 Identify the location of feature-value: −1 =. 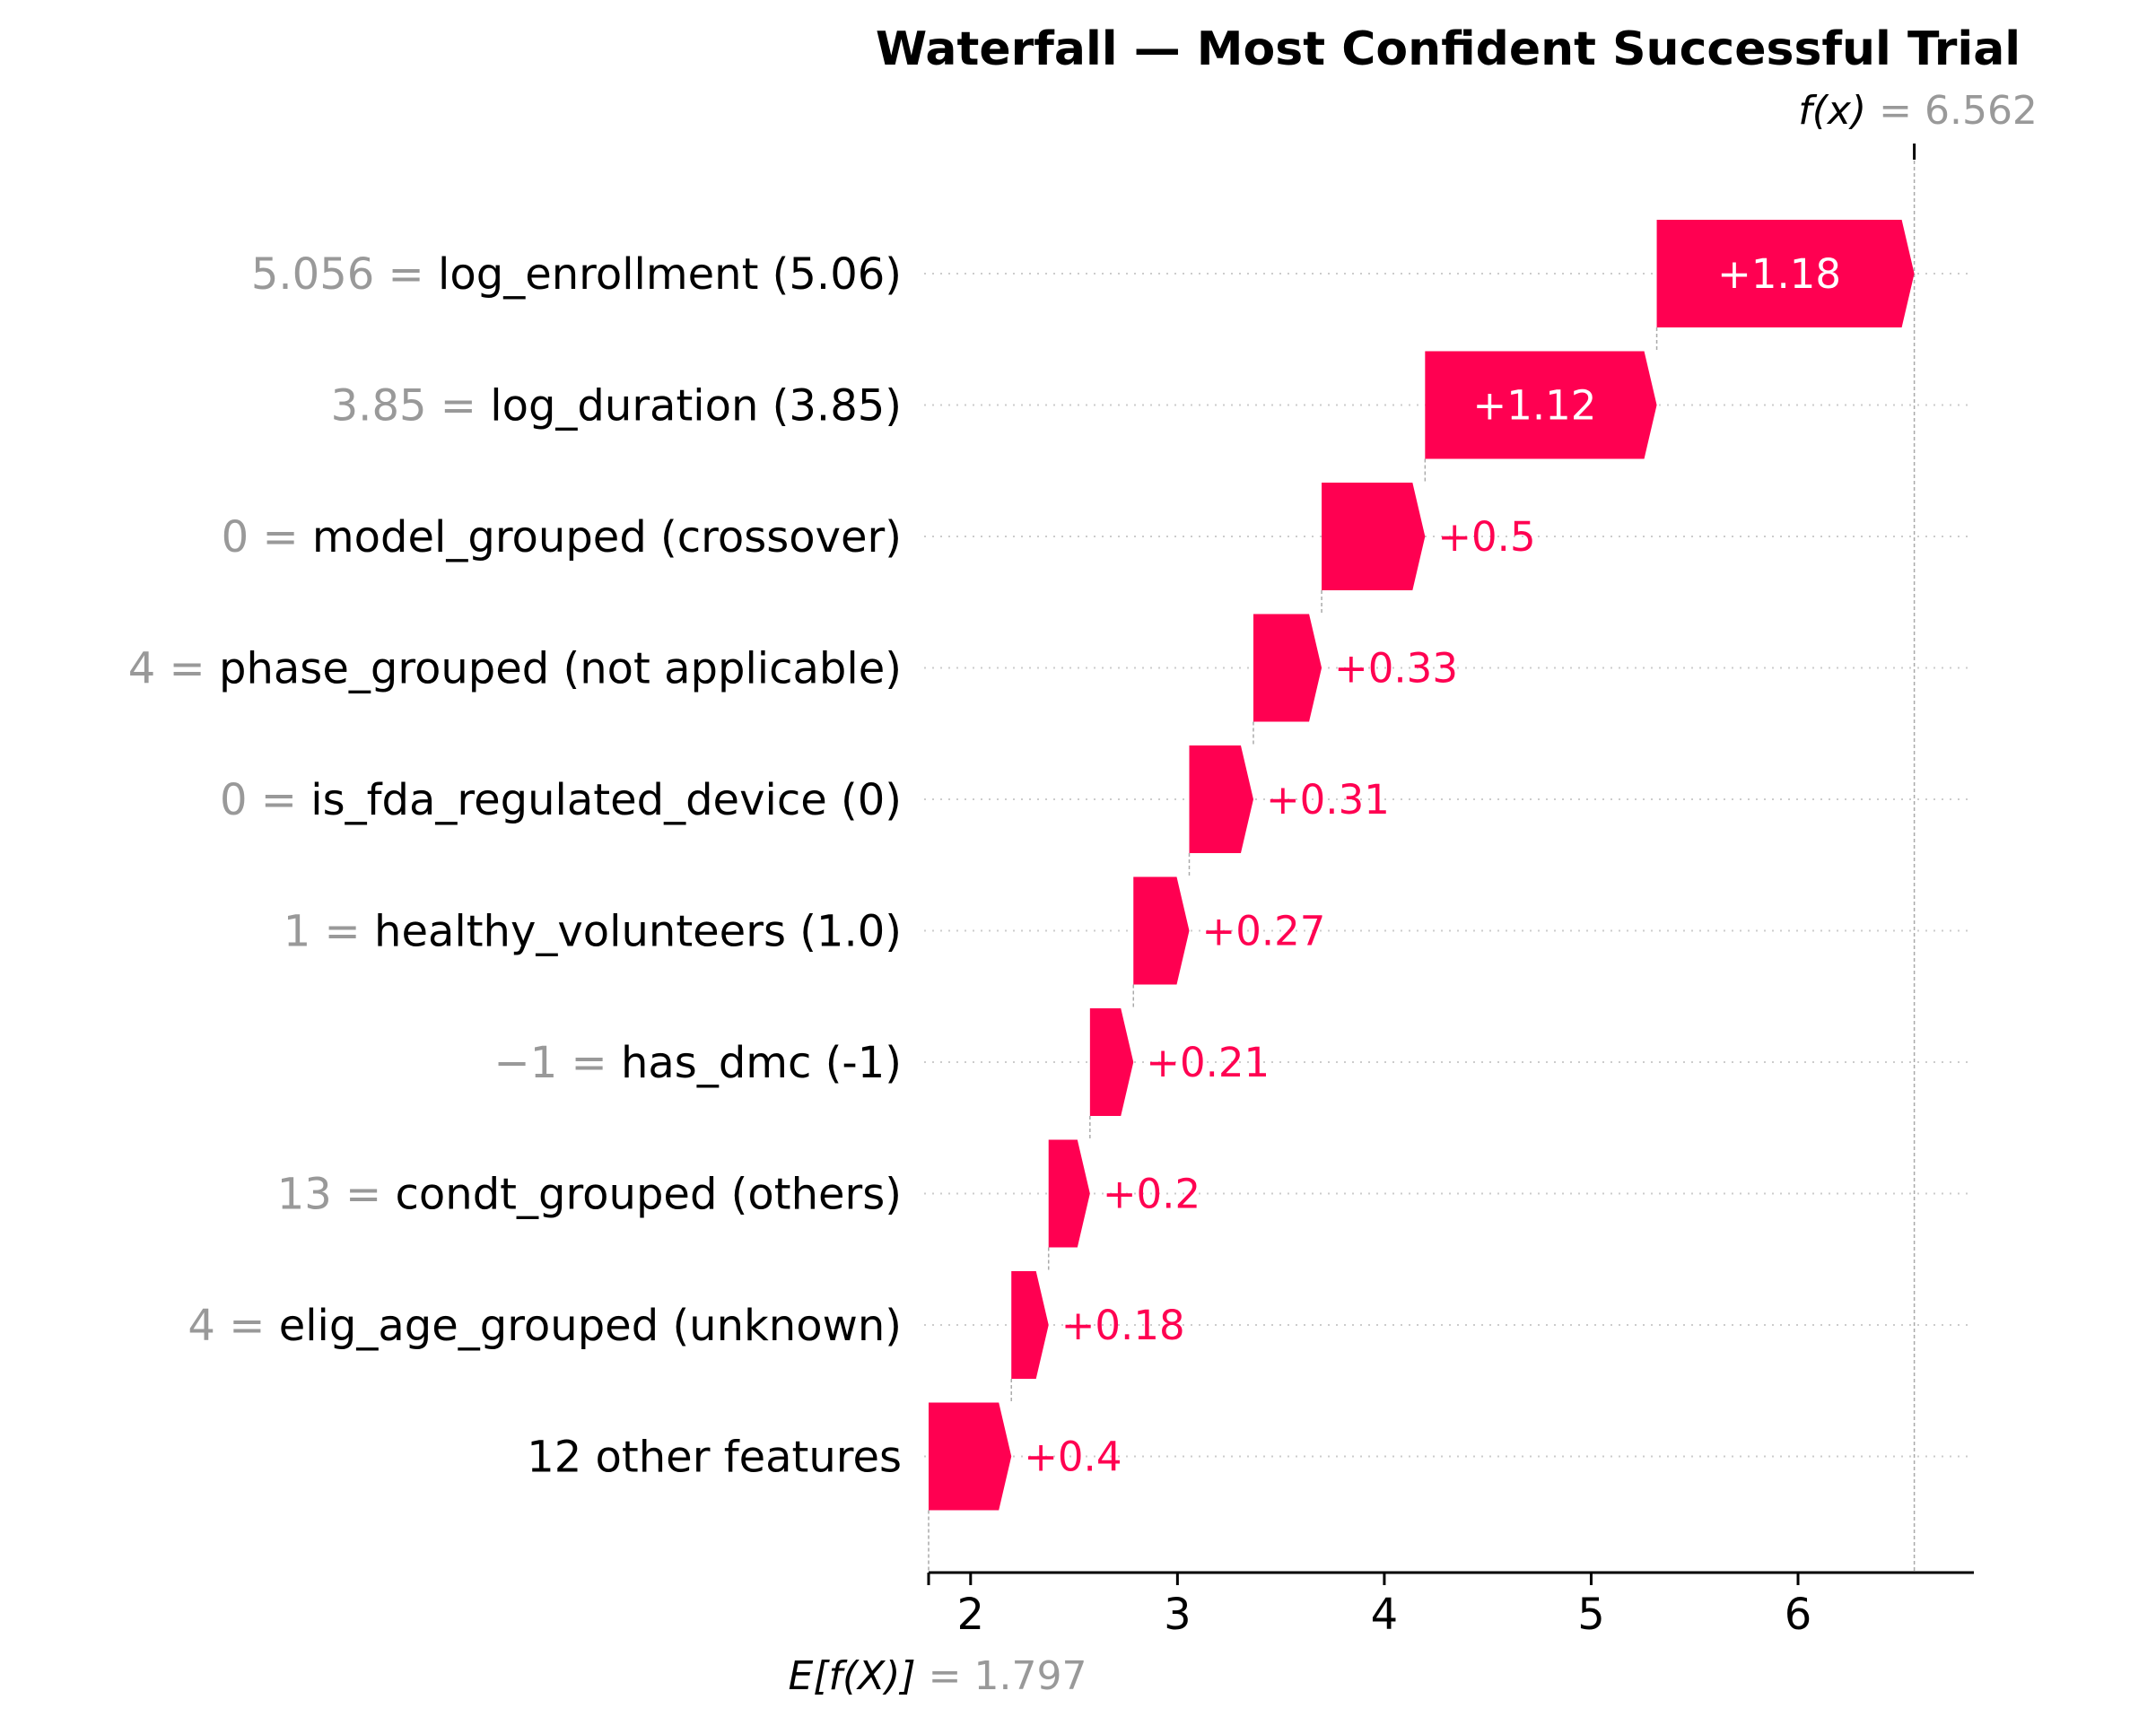
(557, 1063).